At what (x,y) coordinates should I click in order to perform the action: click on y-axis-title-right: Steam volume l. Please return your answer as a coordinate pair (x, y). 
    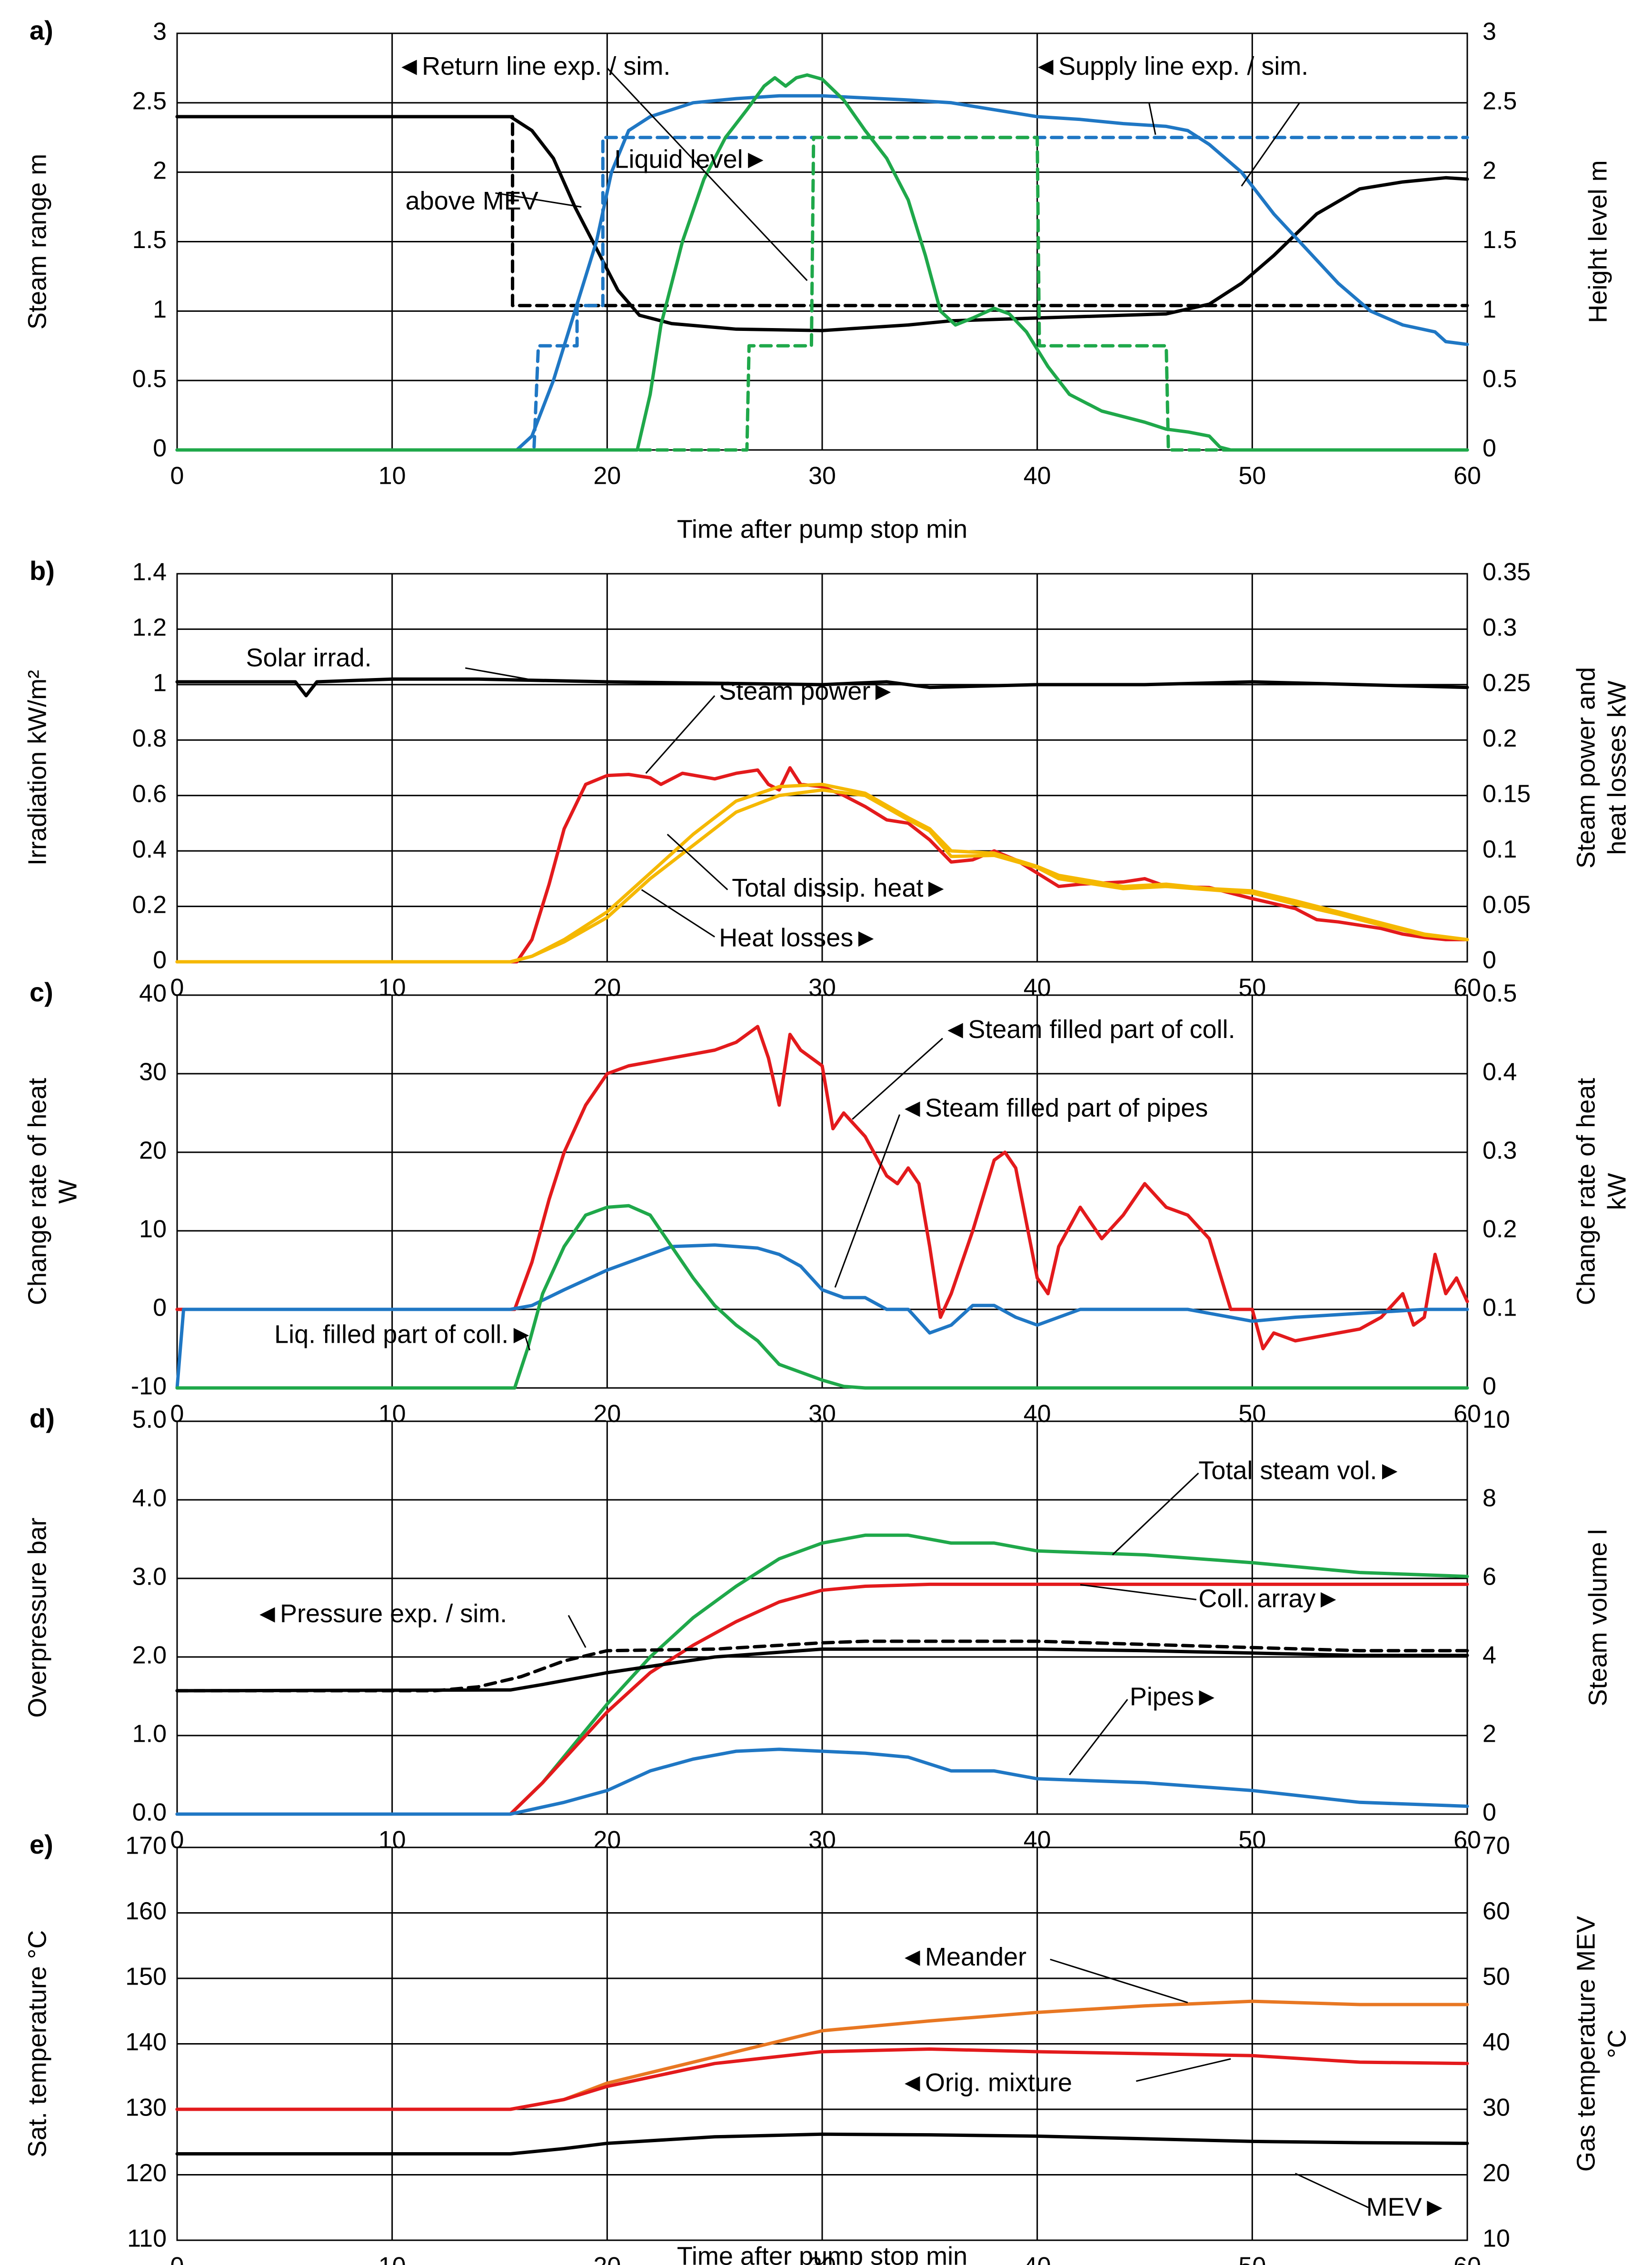
    Looking at the image, I should click on (1597, 1617).